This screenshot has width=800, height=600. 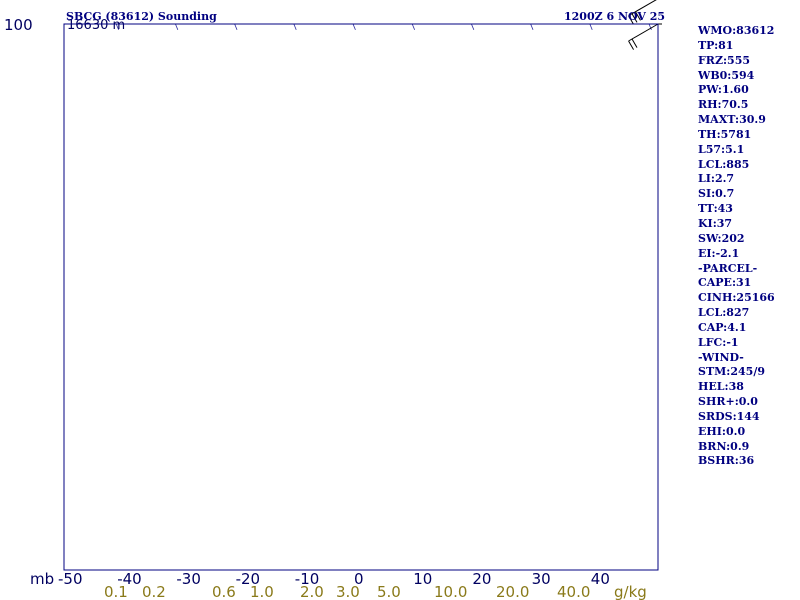 I want to click on index-item: SHR+:0.0, so click(x=728, y=402).